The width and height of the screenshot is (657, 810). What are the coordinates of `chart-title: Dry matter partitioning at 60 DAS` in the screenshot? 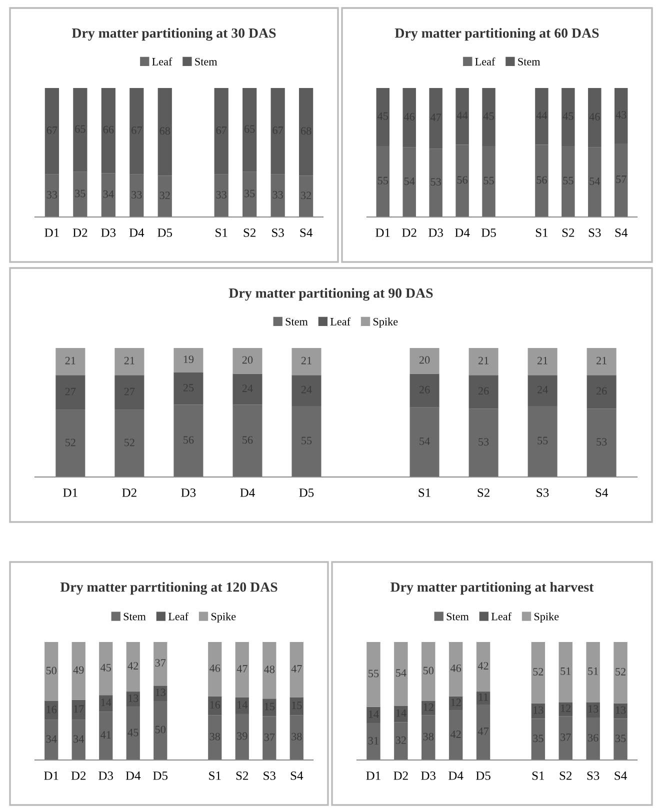 It's located at (496, 34).